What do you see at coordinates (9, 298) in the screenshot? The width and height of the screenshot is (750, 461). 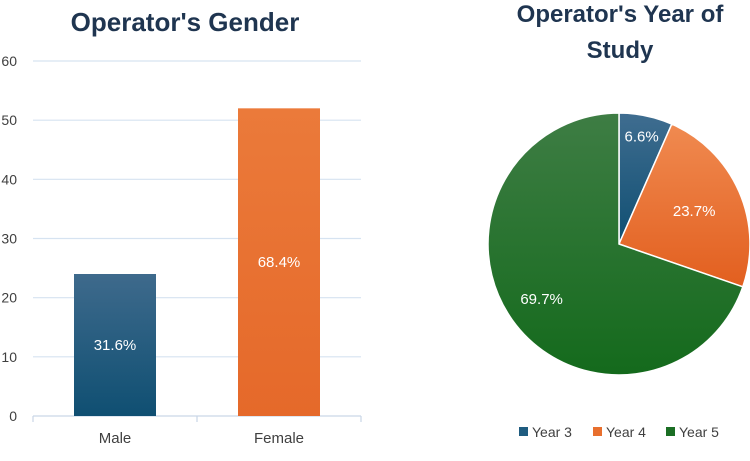 I see `y-tick-label: 20` at bounding box center [9, 298].